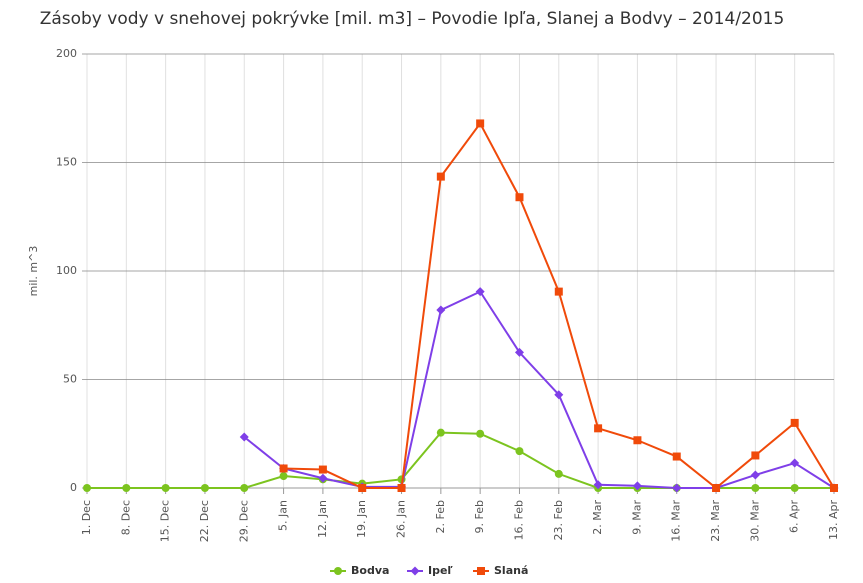  What do you see at coordinates (518, 520) in the screenshot?
I see `x-tick-label: 16. Feb` at bounding box center [518, 520].